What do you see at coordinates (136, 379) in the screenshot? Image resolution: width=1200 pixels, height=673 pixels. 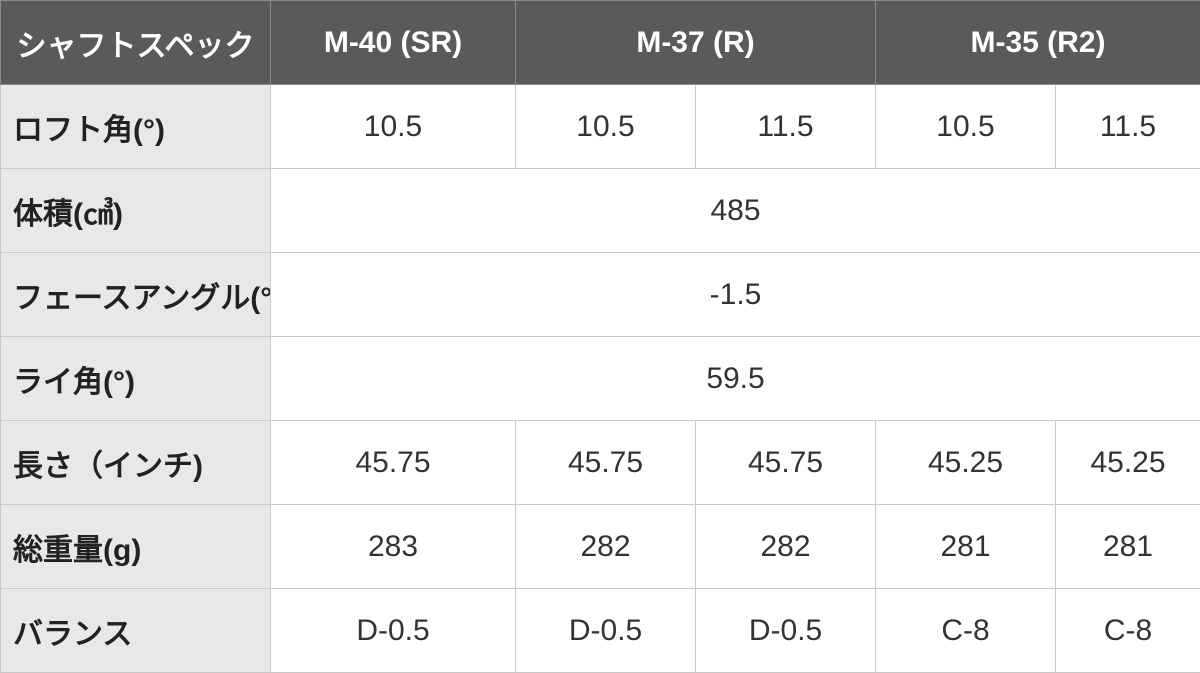 I see `row-label: ライ角(°)` at bounding box center [136, 379].